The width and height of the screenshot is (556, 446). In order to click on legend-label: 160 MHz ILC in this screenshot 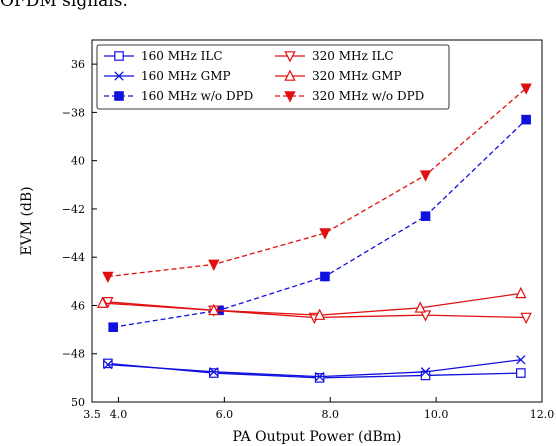, I will do `click(182, 56)`.